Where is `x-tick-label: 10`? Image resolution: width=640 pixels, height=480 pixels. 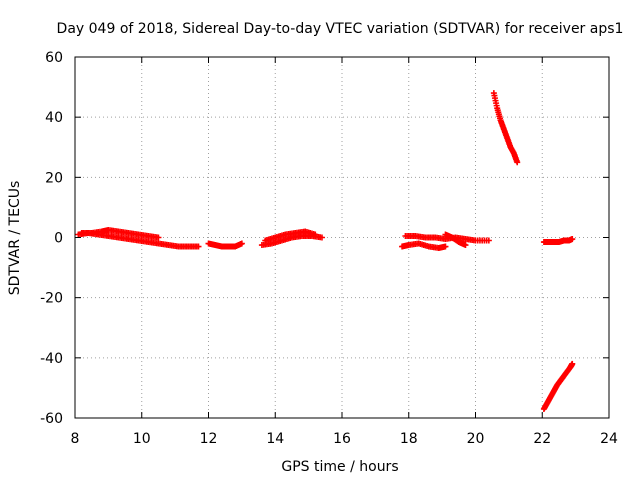 x-tick-label: 10 is located at coordinates (142, 439).